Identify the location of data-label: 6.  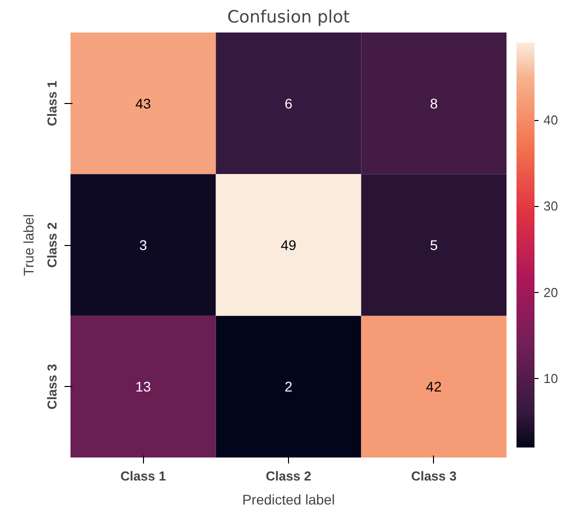
(288, 103).